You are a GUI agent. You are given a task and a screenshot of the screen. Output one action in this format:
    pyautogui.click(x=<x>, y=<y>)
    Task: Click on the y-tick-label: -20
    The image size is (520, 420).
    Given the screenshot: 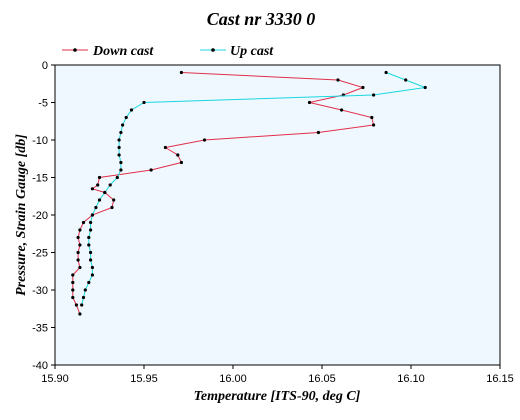 What is the action you would take?
    pyautogui.click(x=40, y=216)
    